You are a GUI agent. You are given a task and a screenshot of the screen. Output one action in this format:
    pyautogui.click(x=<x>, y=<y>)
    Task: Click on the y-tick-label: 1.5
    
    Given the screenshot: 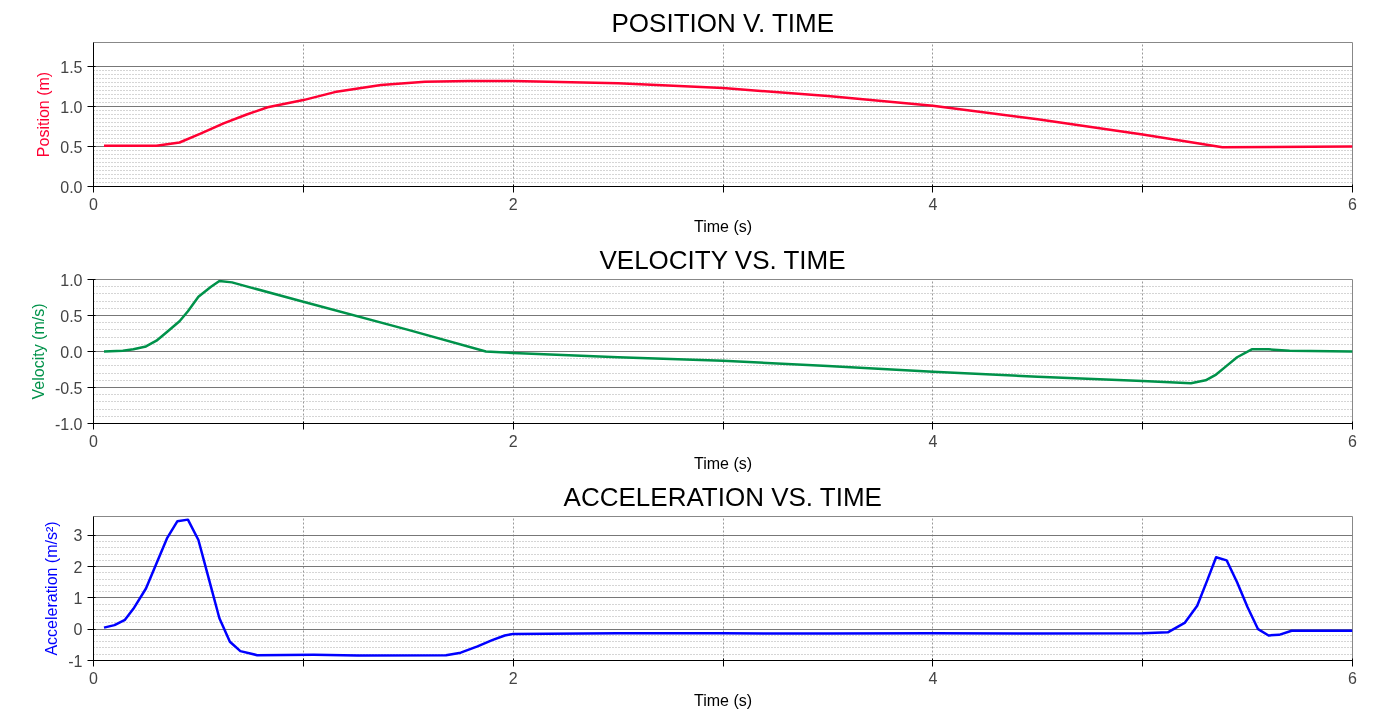 What is the action you would take?
    pyautogui.click(x=71, y=67)
    